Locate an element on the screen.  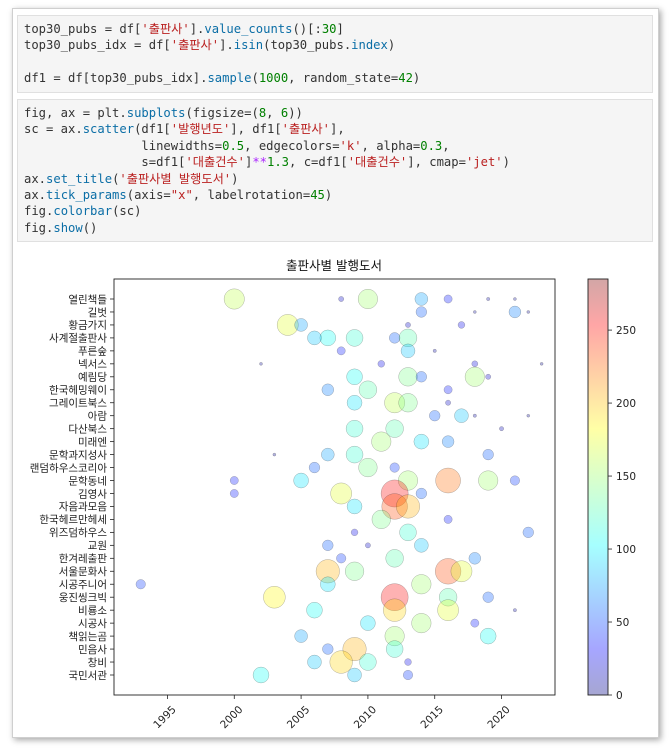
code-line: fig, ax = plt.subplots(figsize=(8, 6)) is located at coordinates (335, 113).